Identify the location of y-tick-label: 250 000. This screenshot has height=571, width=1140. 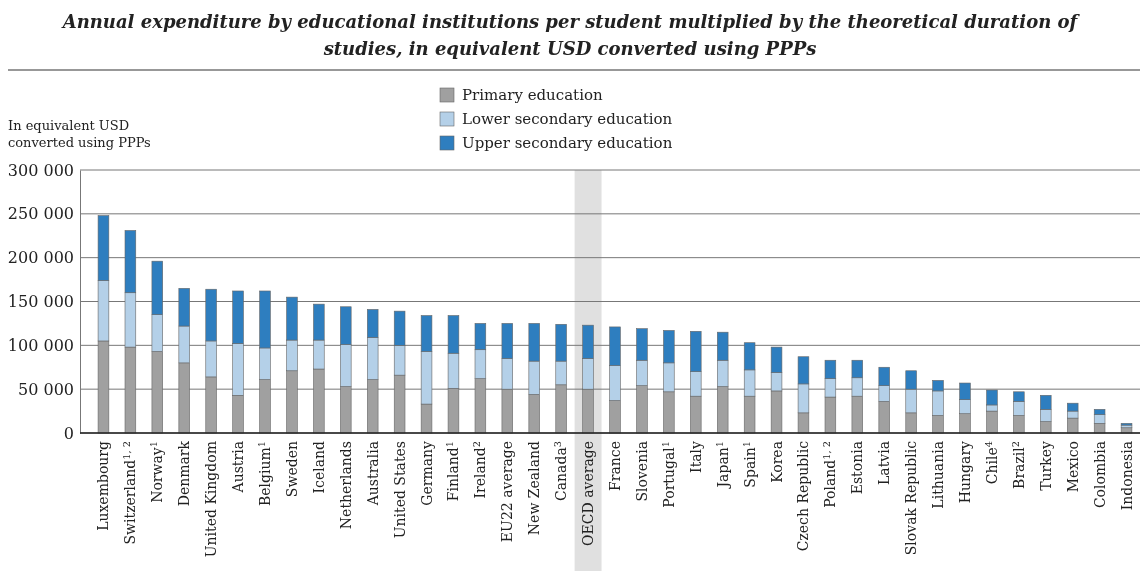
(40, 214).